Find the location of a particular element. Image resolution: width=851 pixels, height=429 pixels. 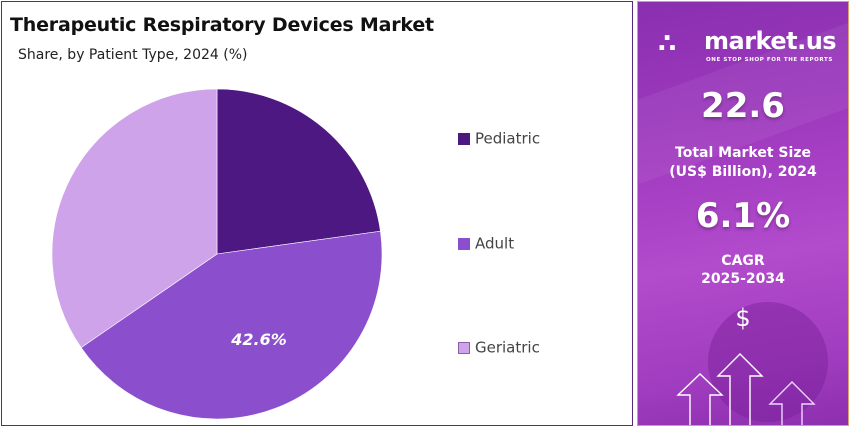

legend-swatch-adult is located at coordinates (464, 243).